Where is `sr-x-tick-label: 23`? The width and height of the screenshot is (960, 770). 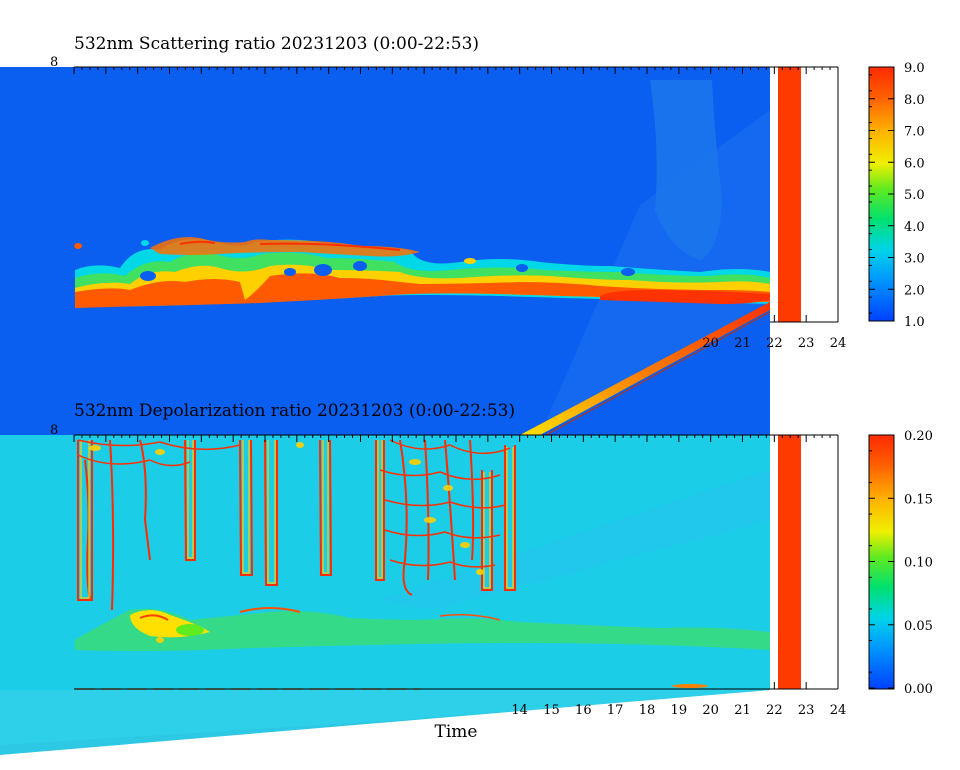
sr-x-tick-label: 23 is located at coordinates (806, 343).